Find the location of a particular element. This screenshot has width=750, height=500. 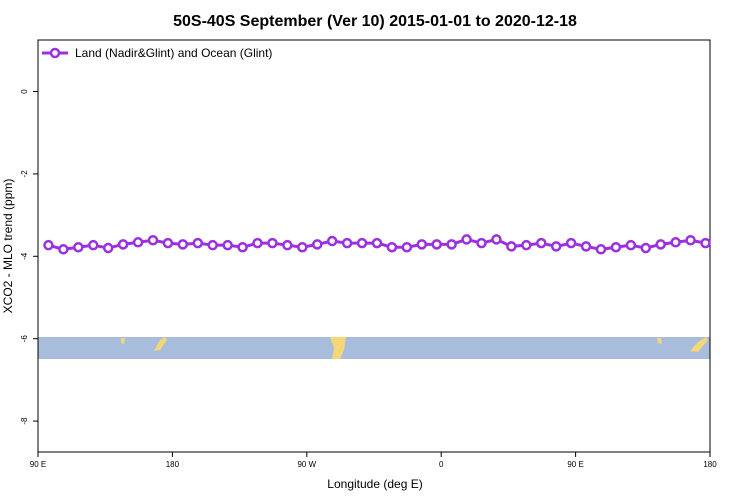

y-tick-label: -4 is located at coordinates (24, 256).